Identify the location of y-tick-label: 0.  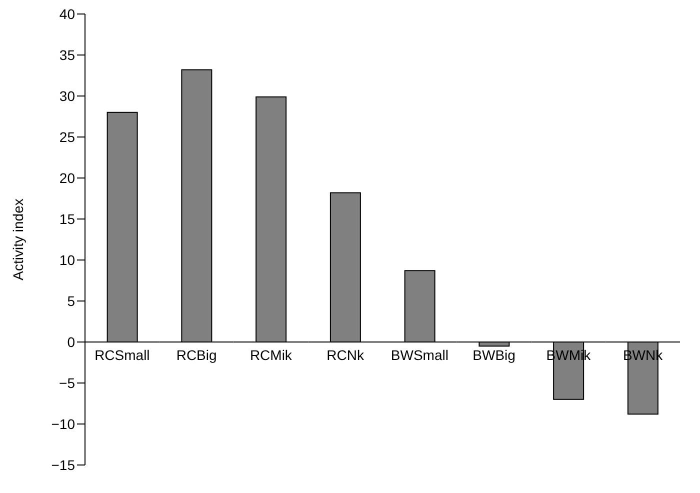
(71, 342).